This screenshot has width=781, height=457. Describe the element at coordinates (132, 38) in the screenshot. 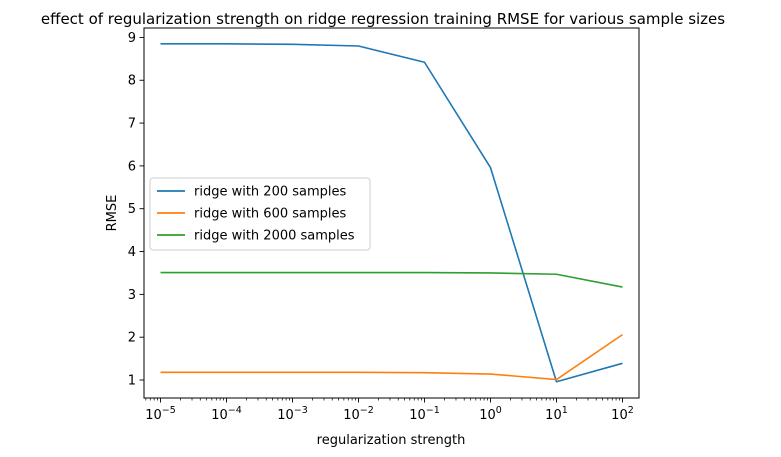

I see `y-tick-label: 9` at that location.